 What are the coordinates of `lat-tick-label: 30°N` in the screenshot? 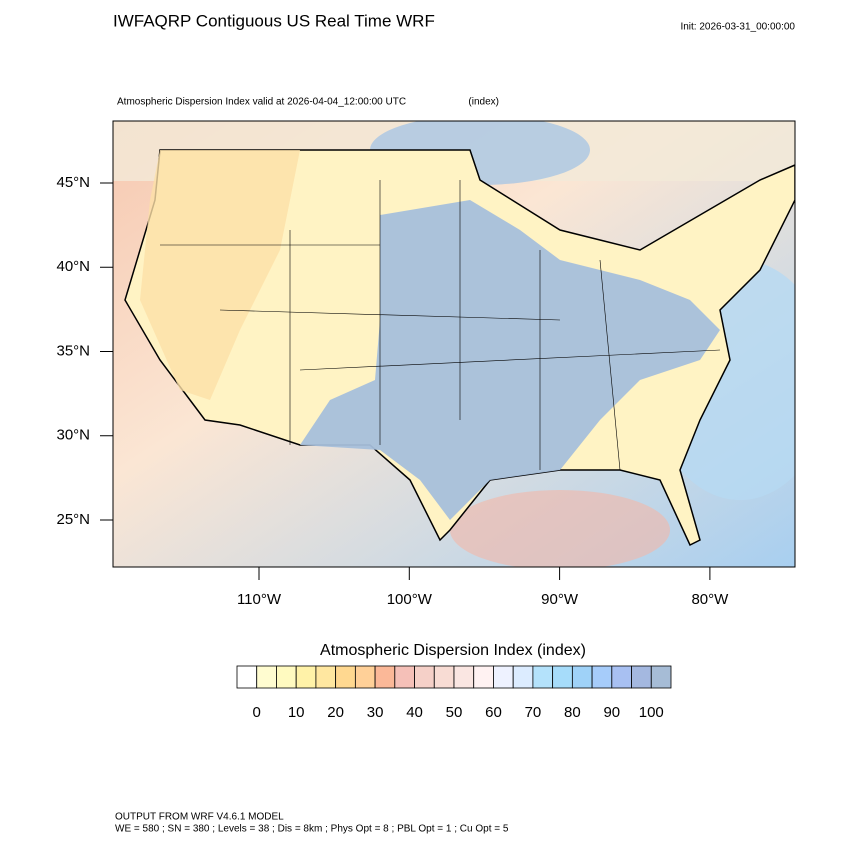 It's located at (73, 435).